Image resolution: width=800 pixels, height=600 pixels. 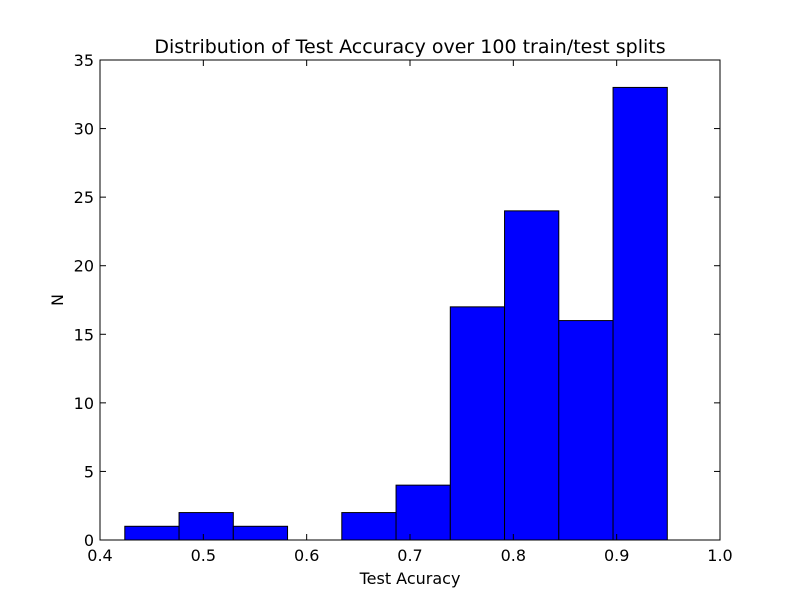 I want to click on x-tick-label: 0.8, so click(x=513, y=555).